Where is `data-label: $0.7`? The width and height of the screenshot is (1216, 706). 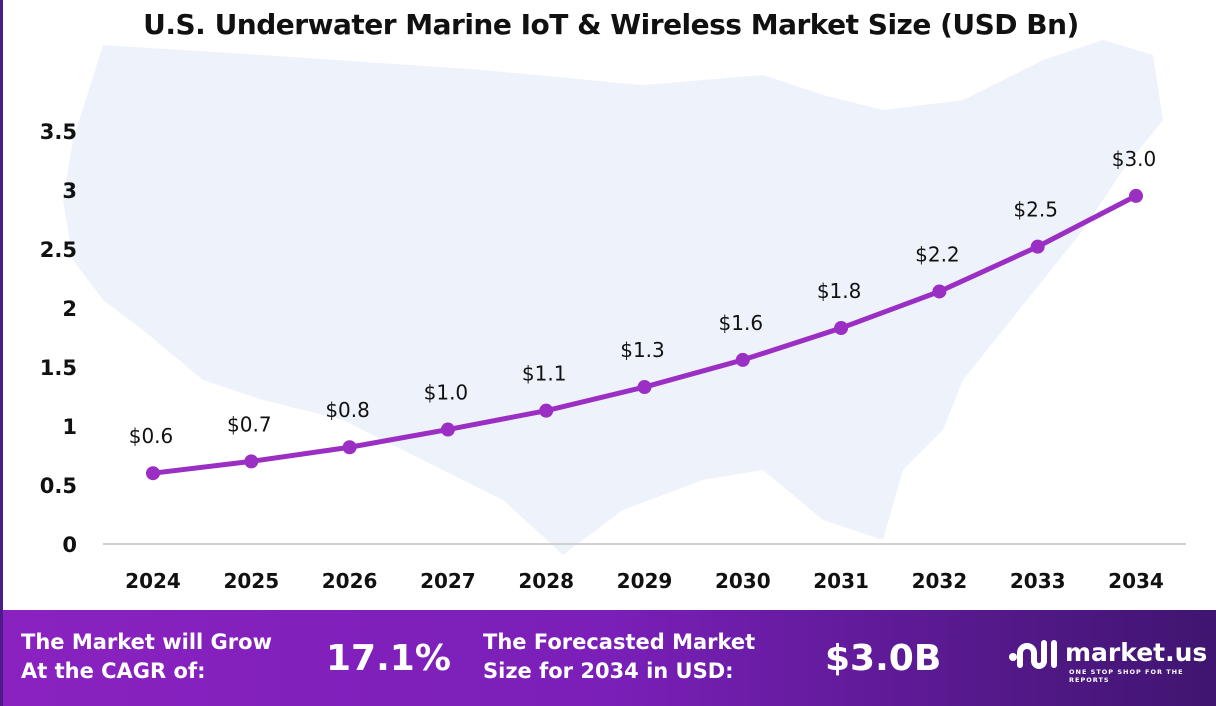 data-label: $0.7 is located at coordinates (249, 424).